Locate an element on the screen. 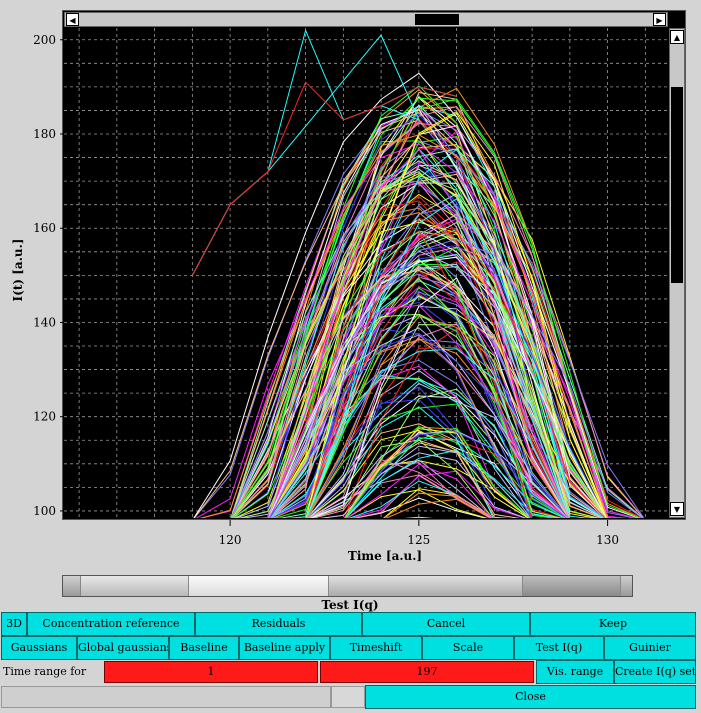 This screenshot has width=701, height=713. create-iq-set-button: Create I(q) set is located at coordinates (655, 672).